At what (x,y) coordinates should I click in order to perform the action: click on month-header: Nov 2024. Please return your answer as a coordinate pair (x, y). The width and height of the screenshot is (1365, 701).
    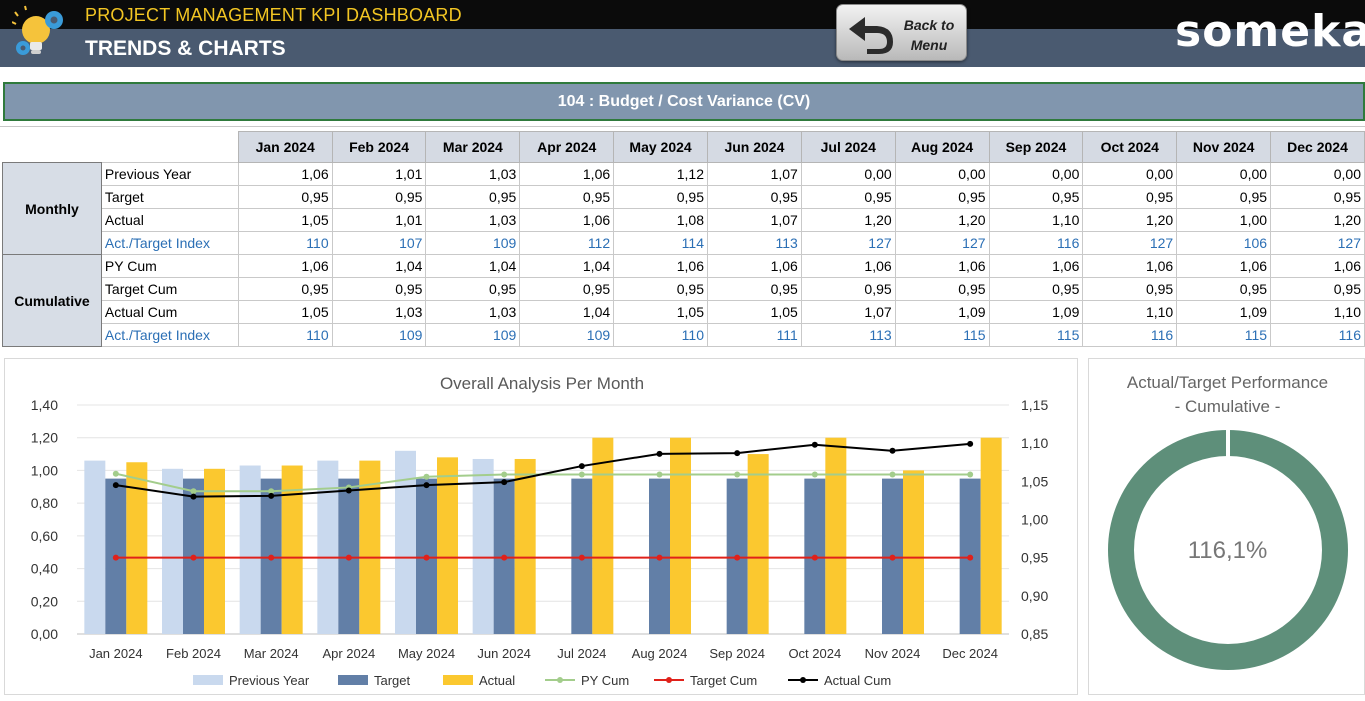
    Looking at the image, I should click on (1224, 147).